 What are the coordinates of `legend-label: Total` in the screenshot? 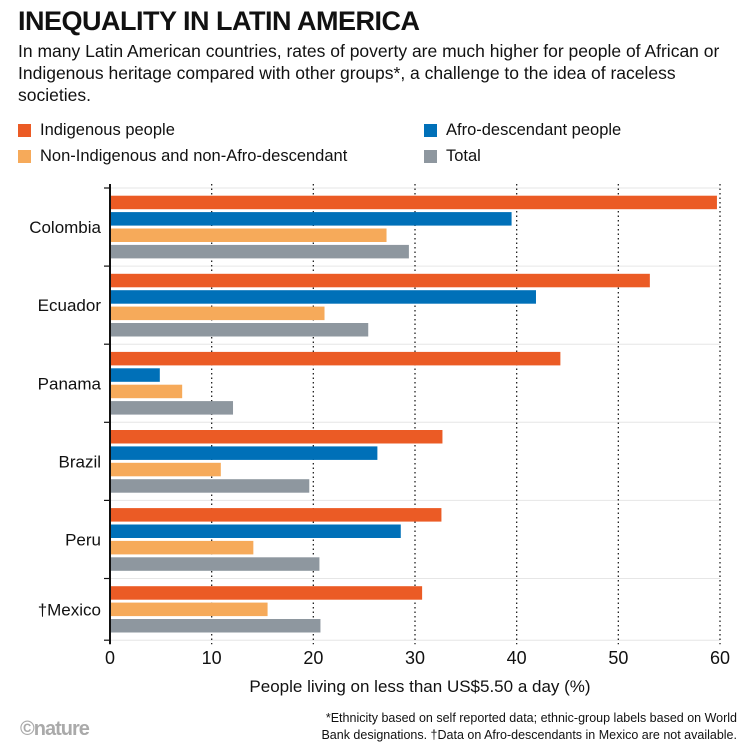 It's located at (463, 156).